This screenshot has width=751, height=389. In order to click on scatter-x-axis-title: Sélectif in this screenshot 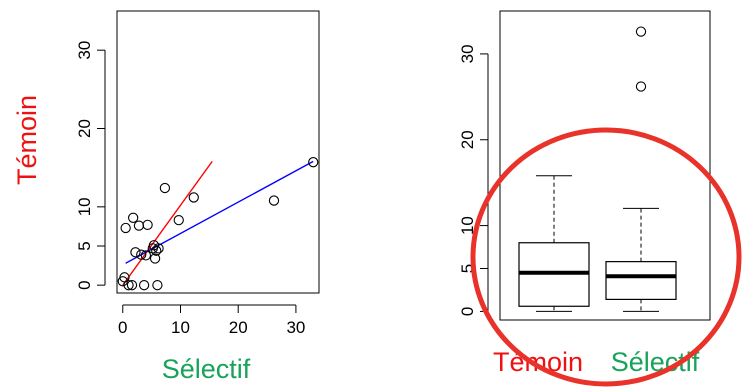, I will do `click(206, 369)`.